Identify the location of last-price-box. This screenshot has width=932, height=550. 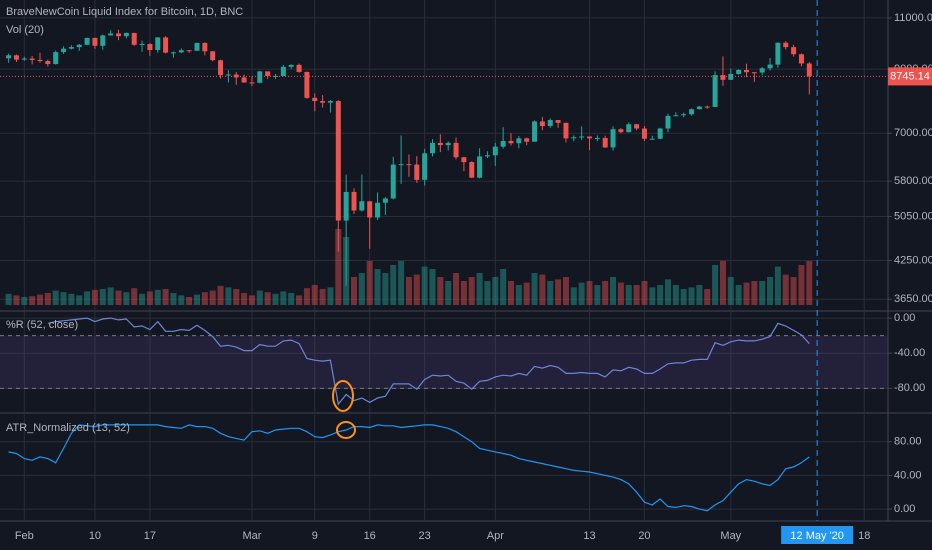
(910, 76).